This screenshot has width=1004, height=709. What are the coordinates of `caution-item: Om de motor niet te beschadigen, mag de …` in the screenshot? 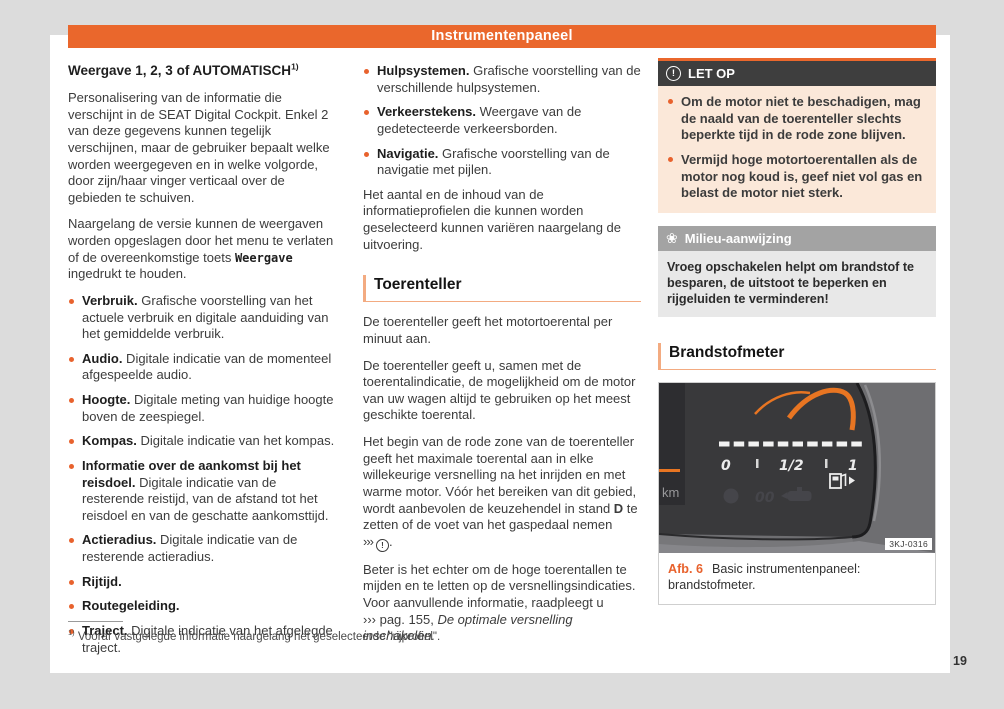 It's located at (797, 119).